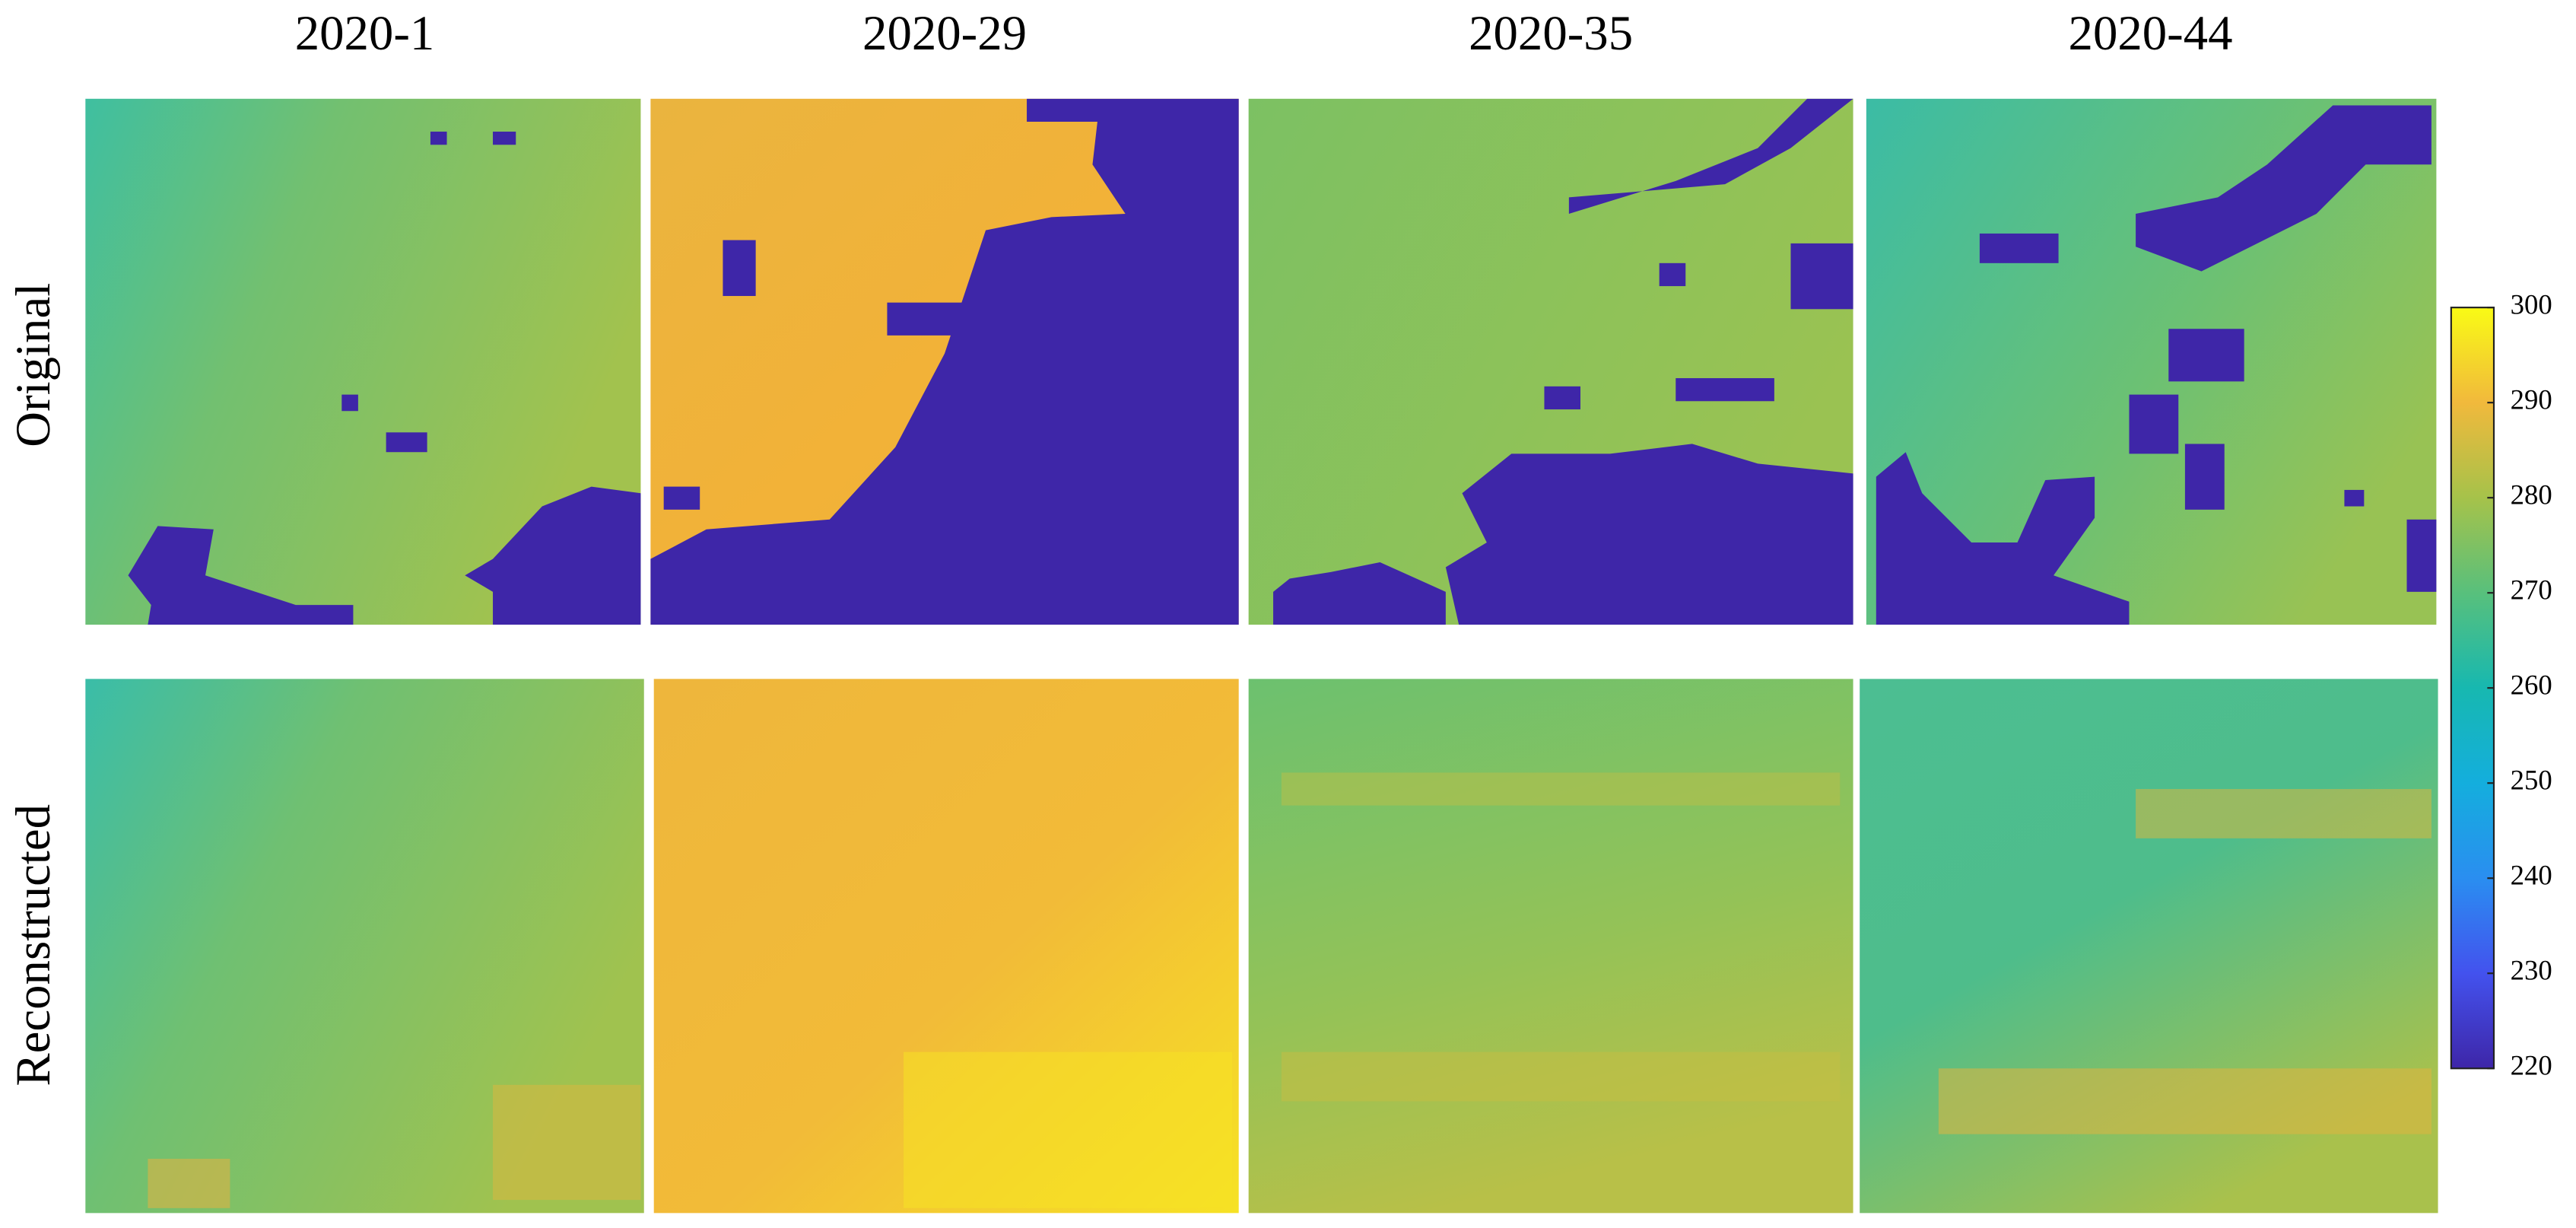 Image resolution: width=2576 pixels, height=1228 pixels. Describe the element at coordinates (2531, 399) in the screenshot. I see `colorbar-tick-label: 290` at that location.